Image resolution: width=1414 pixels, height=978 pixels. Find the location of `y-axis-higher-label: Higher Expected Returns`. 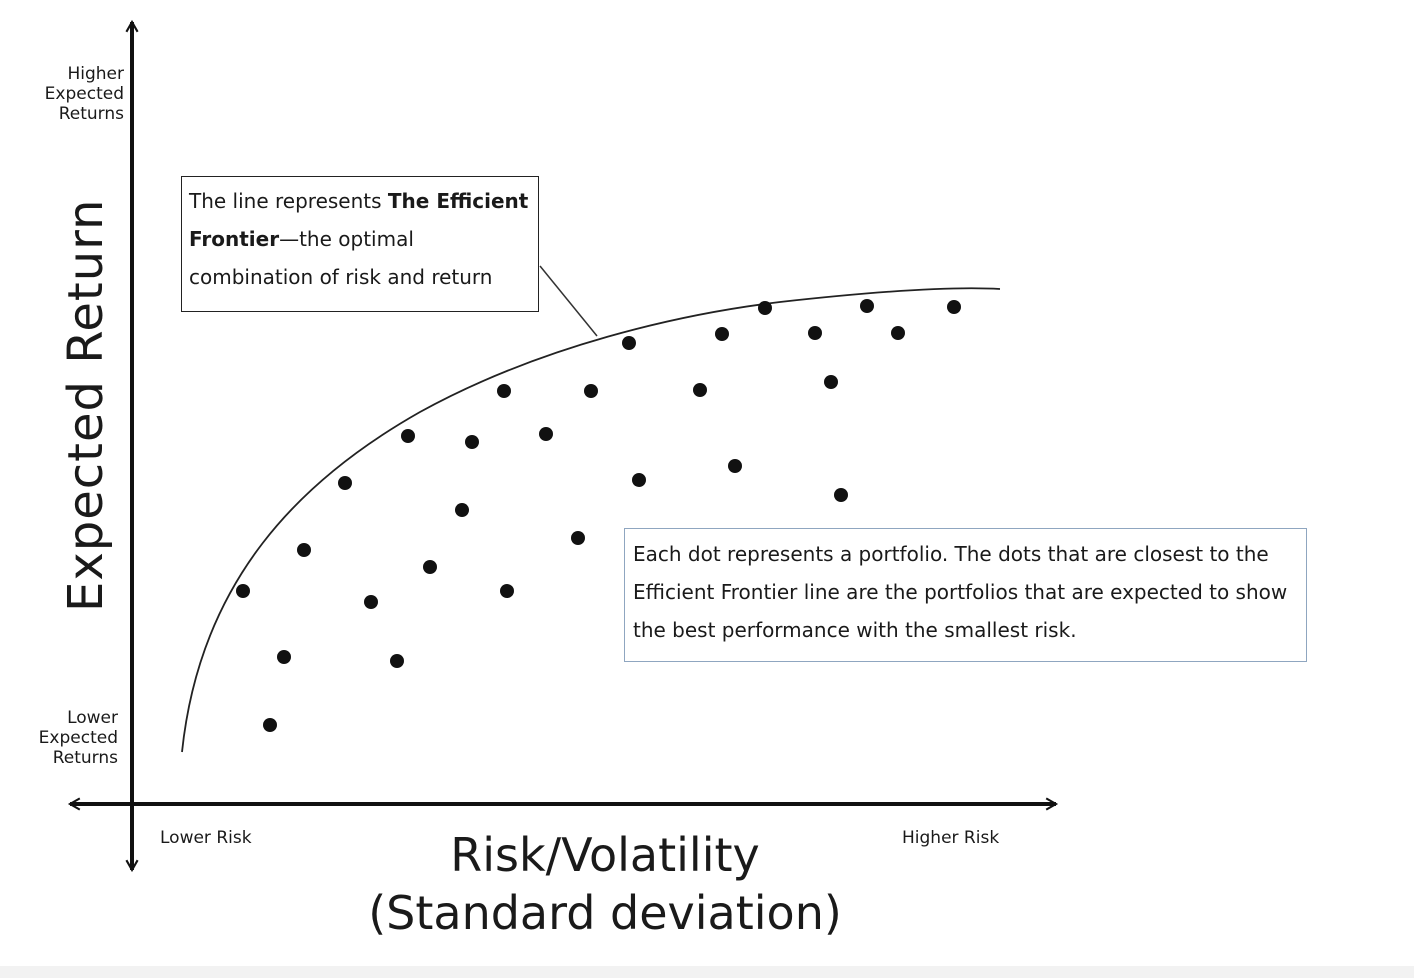

y-axis-higher-label: Higher Expected Returns is located at coordinates (75, 94).